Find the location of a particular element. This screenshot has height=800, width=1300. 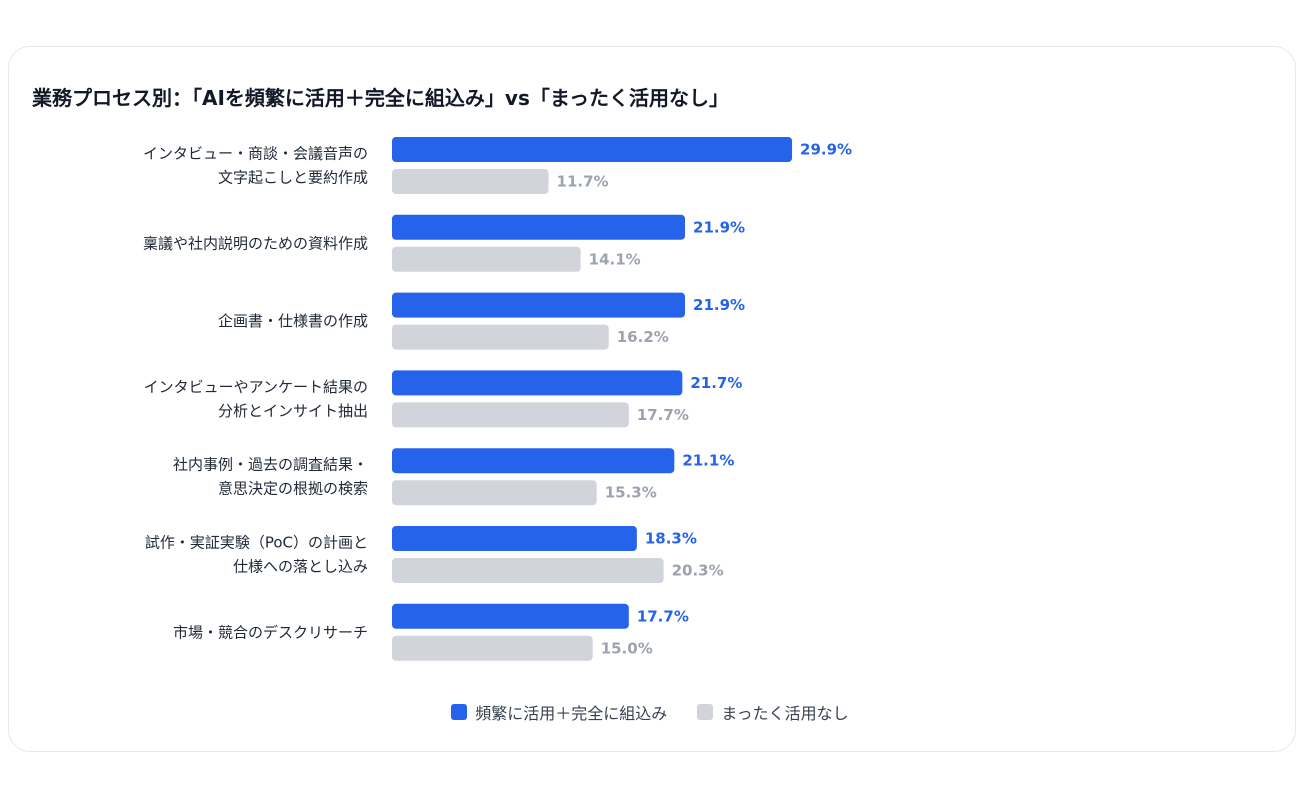

legend-item-primary: 頻繁に活用＋完全に組込み is located at coordinates (559, 712).